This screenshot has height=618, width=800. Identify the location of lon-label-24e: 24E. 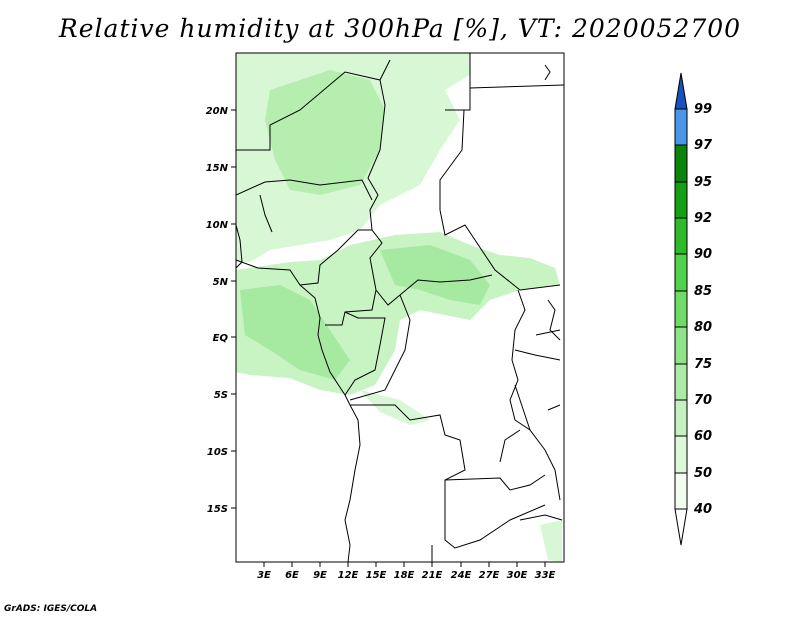
(461, 575).